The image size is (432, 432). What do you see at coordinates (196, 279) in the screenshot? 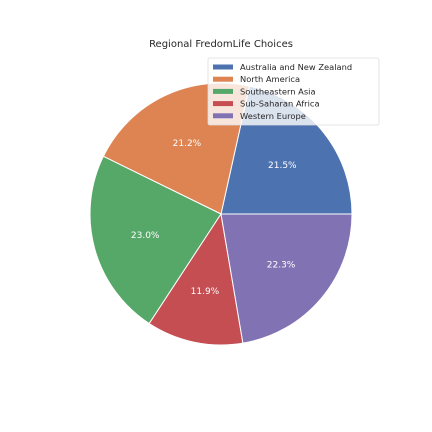
I see `pie-slice-sub-saharan-africa` at bounding box center [196, 279].